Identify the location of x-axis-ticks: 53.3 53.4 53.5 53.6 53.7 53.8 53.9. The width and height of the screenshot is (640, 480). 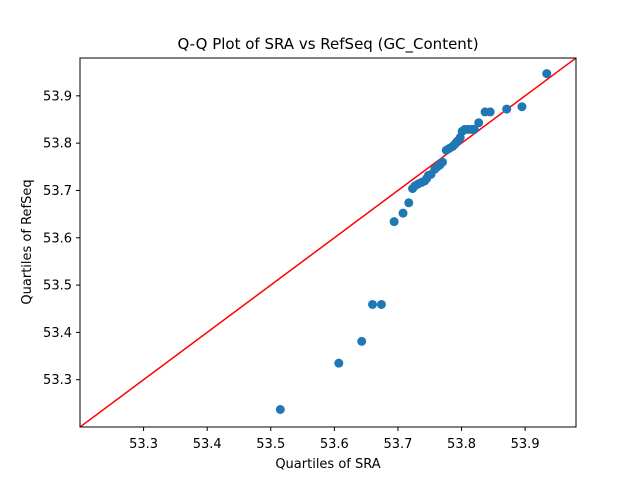
(334, 439).